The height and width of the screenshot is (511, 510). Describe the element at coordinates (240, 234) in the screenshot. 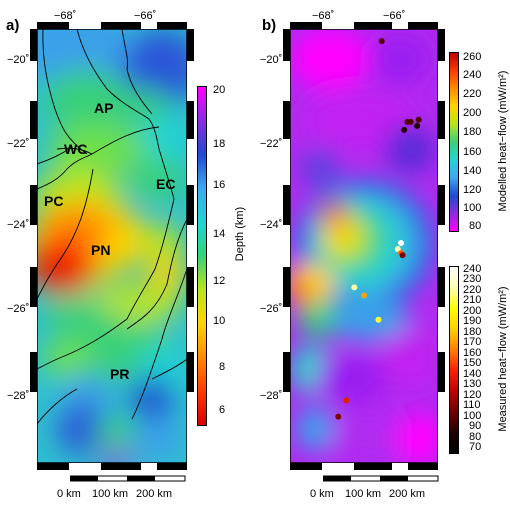

I see `depth-colorbar-label: Depth (km)` at that location.